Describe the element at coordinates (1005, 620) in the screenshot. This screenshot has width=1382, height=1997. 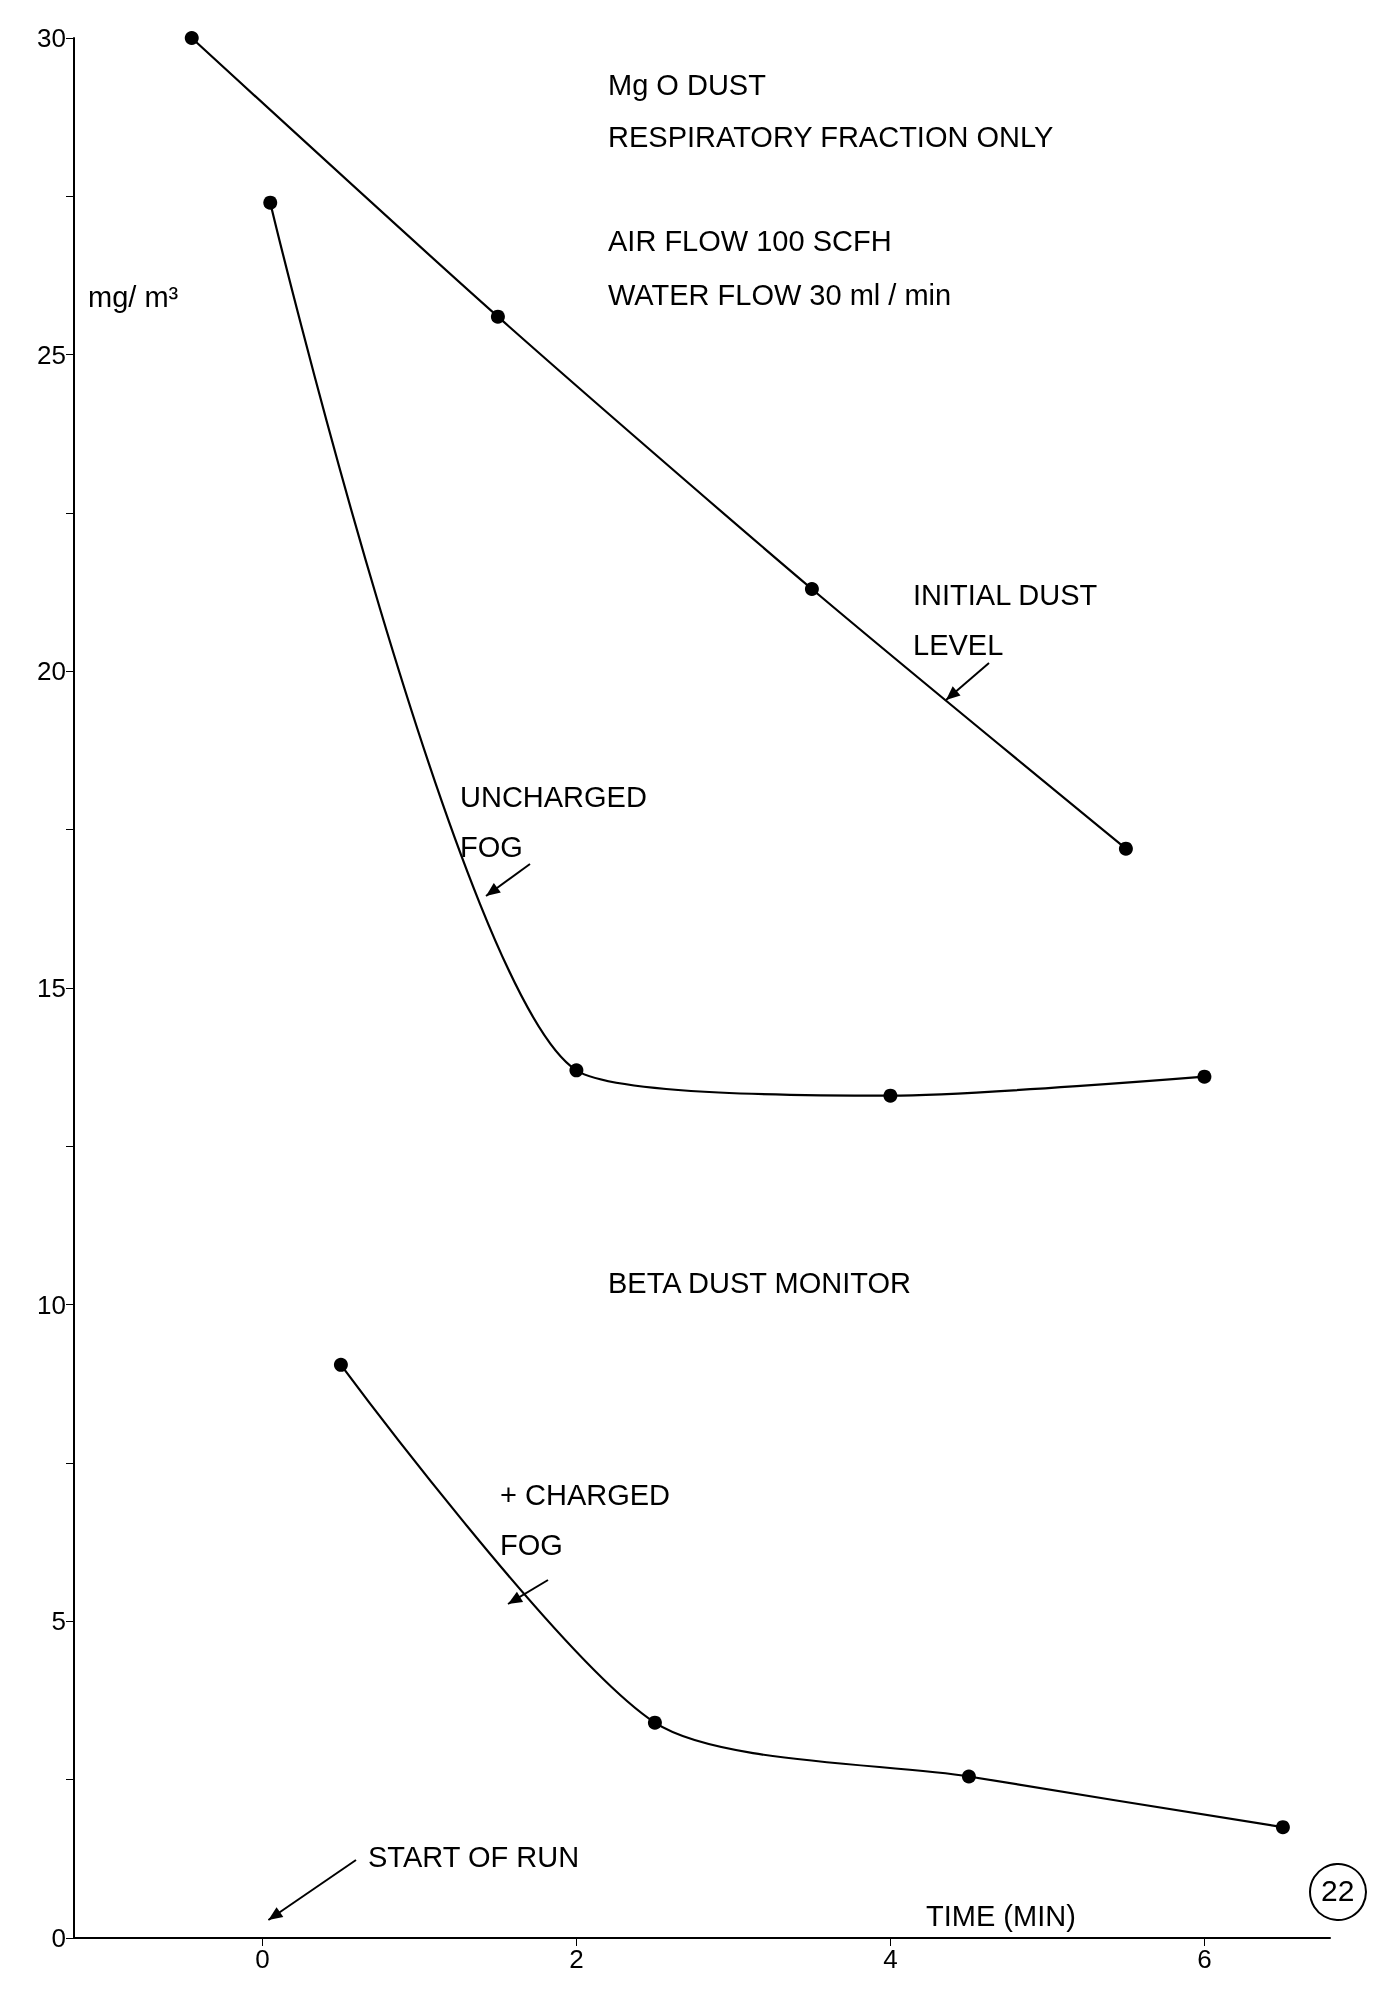
I see `series-label: INITIAL DUST LEVEL` at that location.